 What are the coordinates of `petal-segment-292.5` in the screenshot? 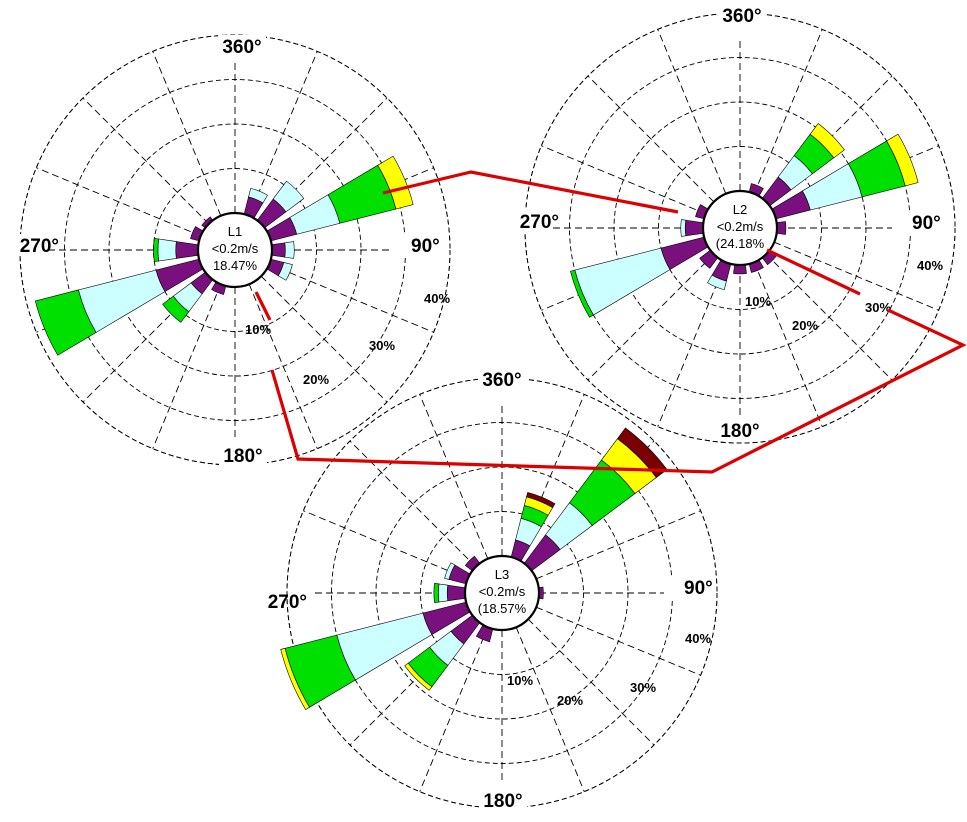 It's located at (450, 571).